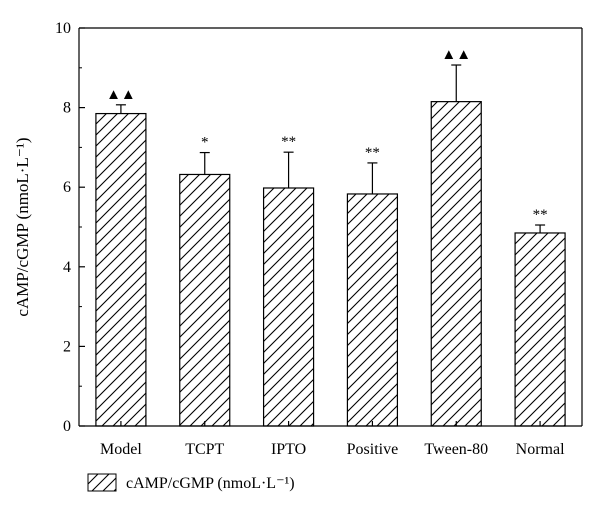  I want to click on x-tick-label: Positive, so click(373, 449).